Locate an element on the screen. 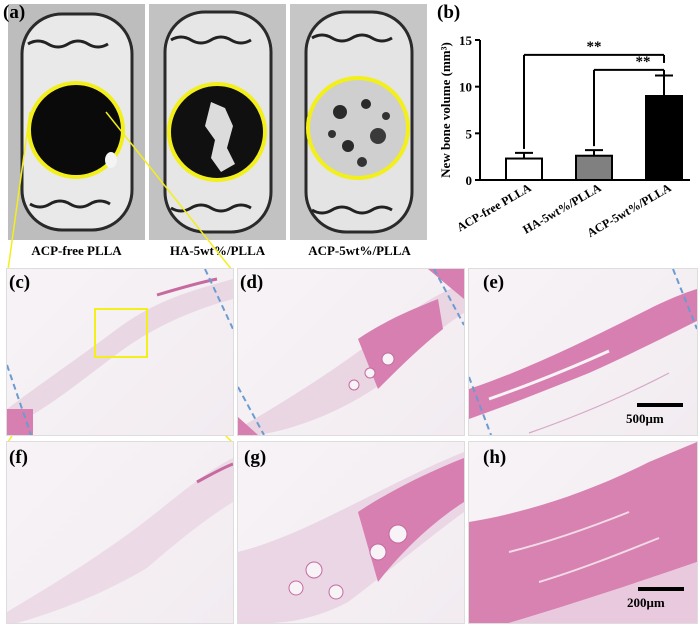 The width and height of the screenshot is (700, 628). y-tick-label: 5 is located at coordinates (469, 133).